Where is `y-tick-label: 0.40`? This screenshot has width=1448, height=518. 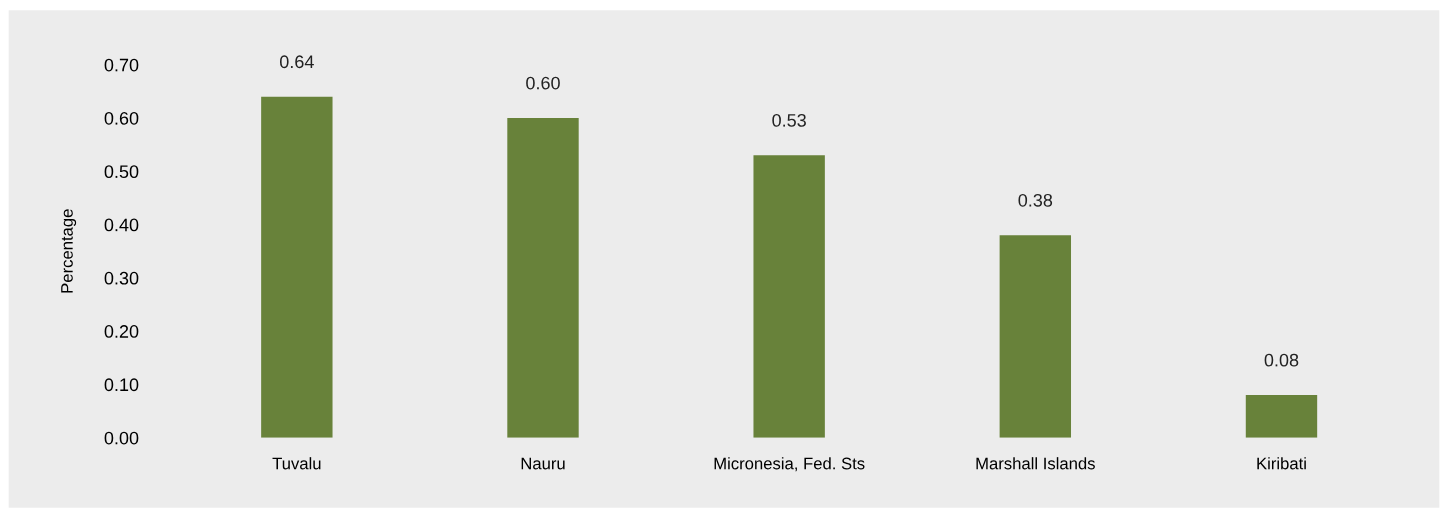
y-tick-label: 0.40 is located at coordinates (121, 225).